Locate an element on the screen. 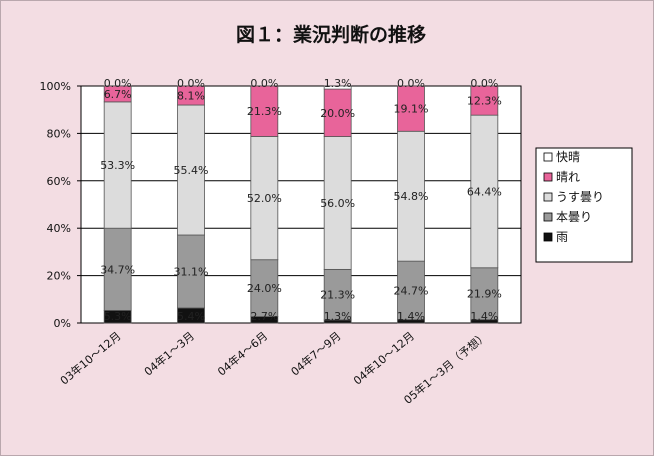 The height and width of the screenshot is (456, 654). data-label: 54.8% is located at coordinates (411, 196).